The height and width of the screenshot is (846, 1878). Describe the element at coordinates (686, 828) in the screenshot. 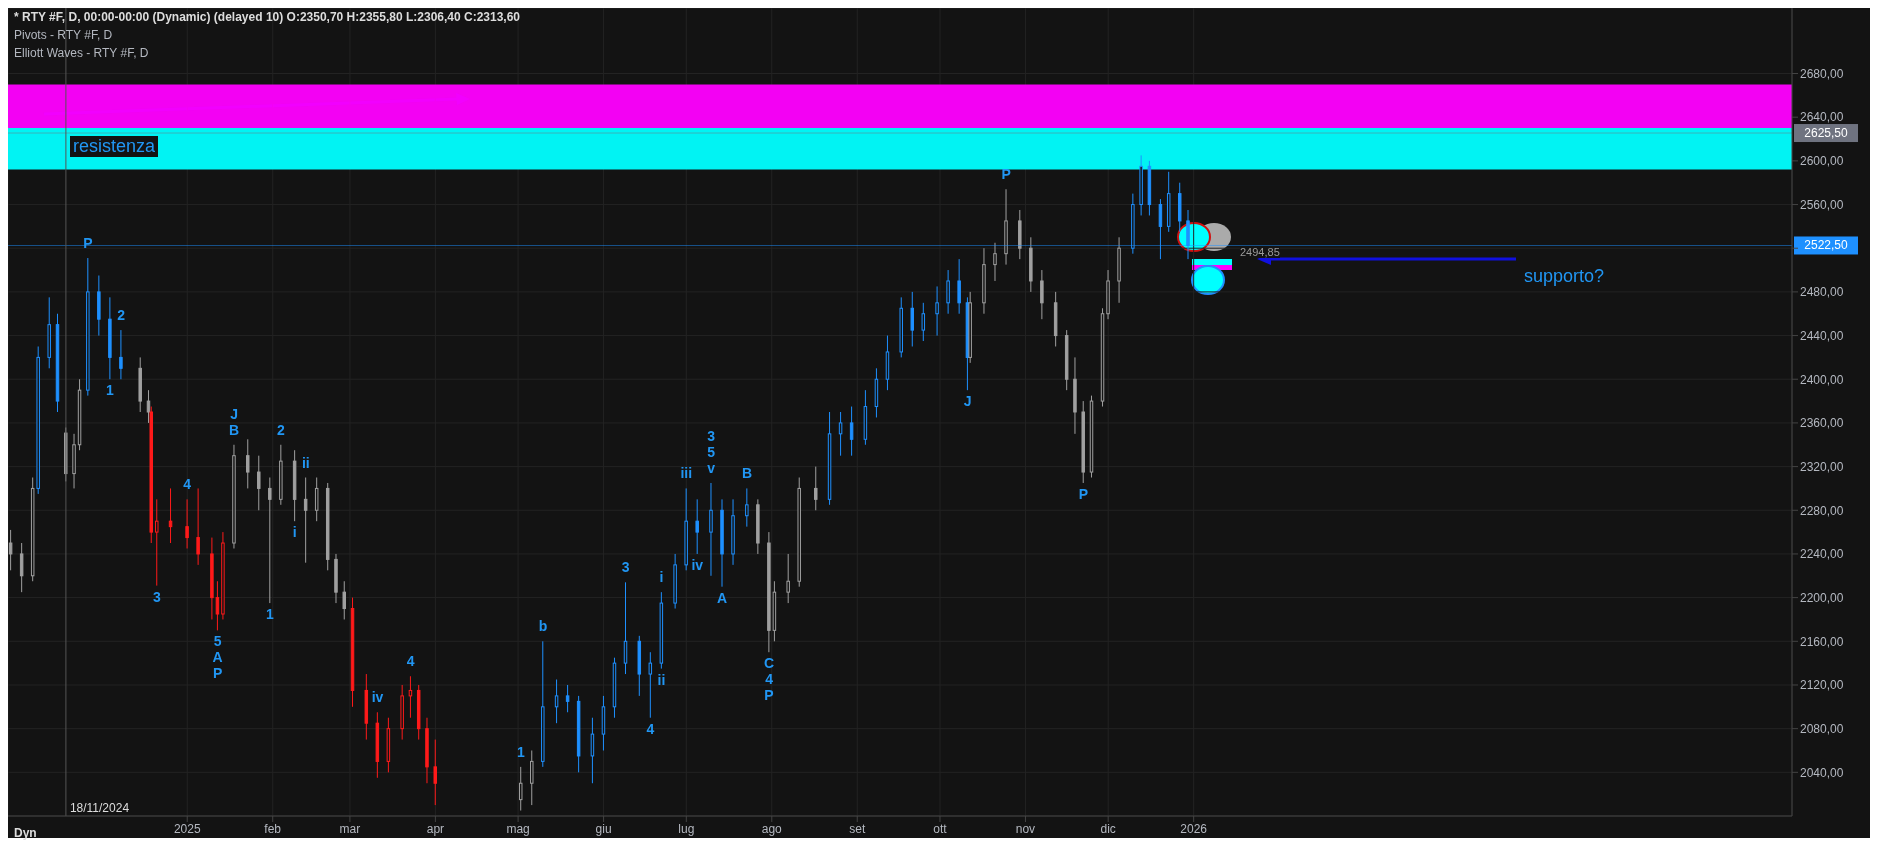

I see `x-tick-label: lug` at that location.